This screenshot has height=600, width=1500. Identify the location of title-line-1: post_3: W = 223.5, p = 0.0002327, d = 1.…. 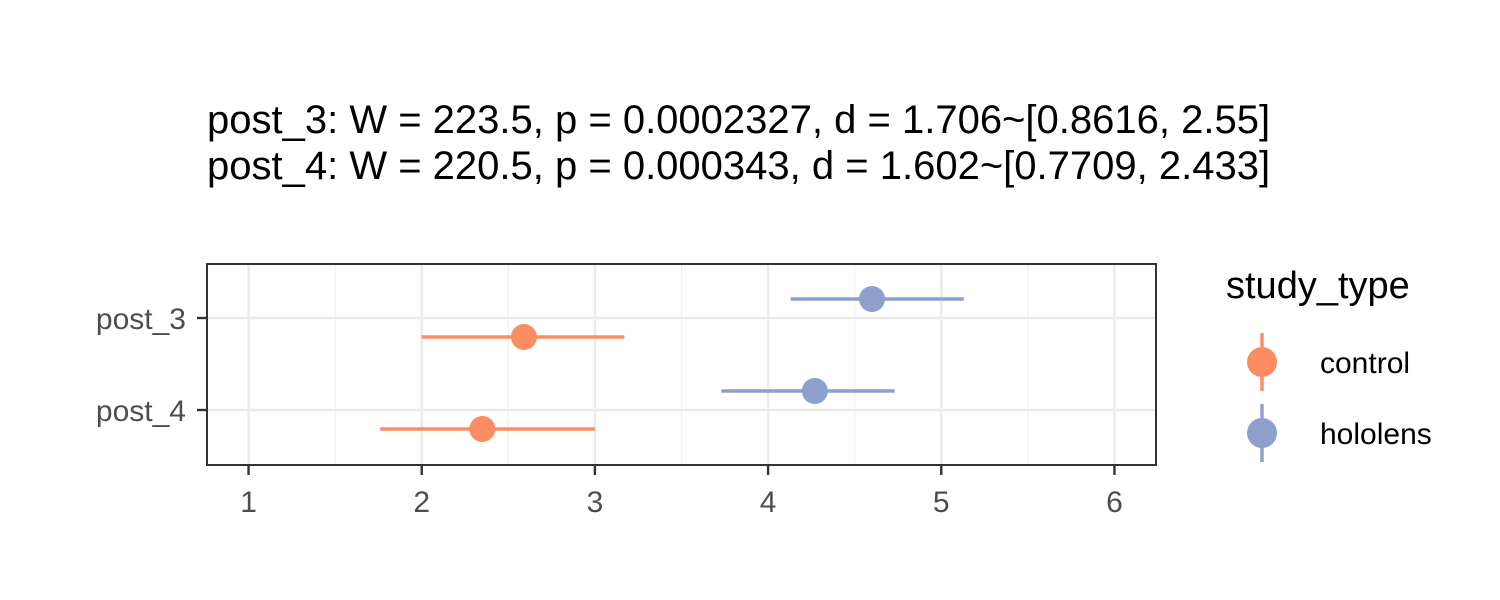
(738, 120).